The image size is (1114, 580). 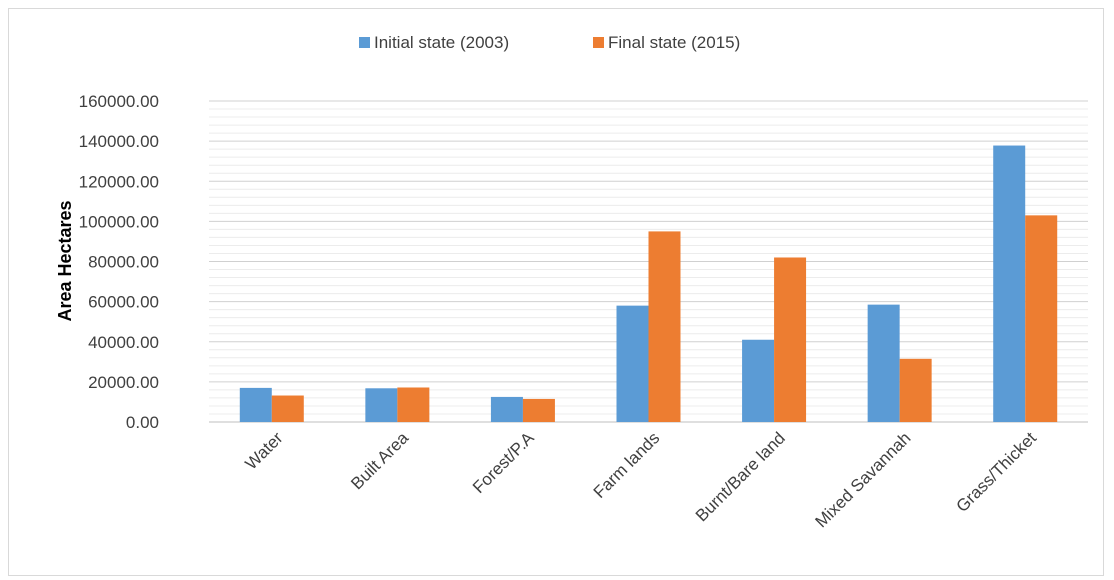 I want to click on x-tick-label: Farm lands, so click(x=627, y=465).